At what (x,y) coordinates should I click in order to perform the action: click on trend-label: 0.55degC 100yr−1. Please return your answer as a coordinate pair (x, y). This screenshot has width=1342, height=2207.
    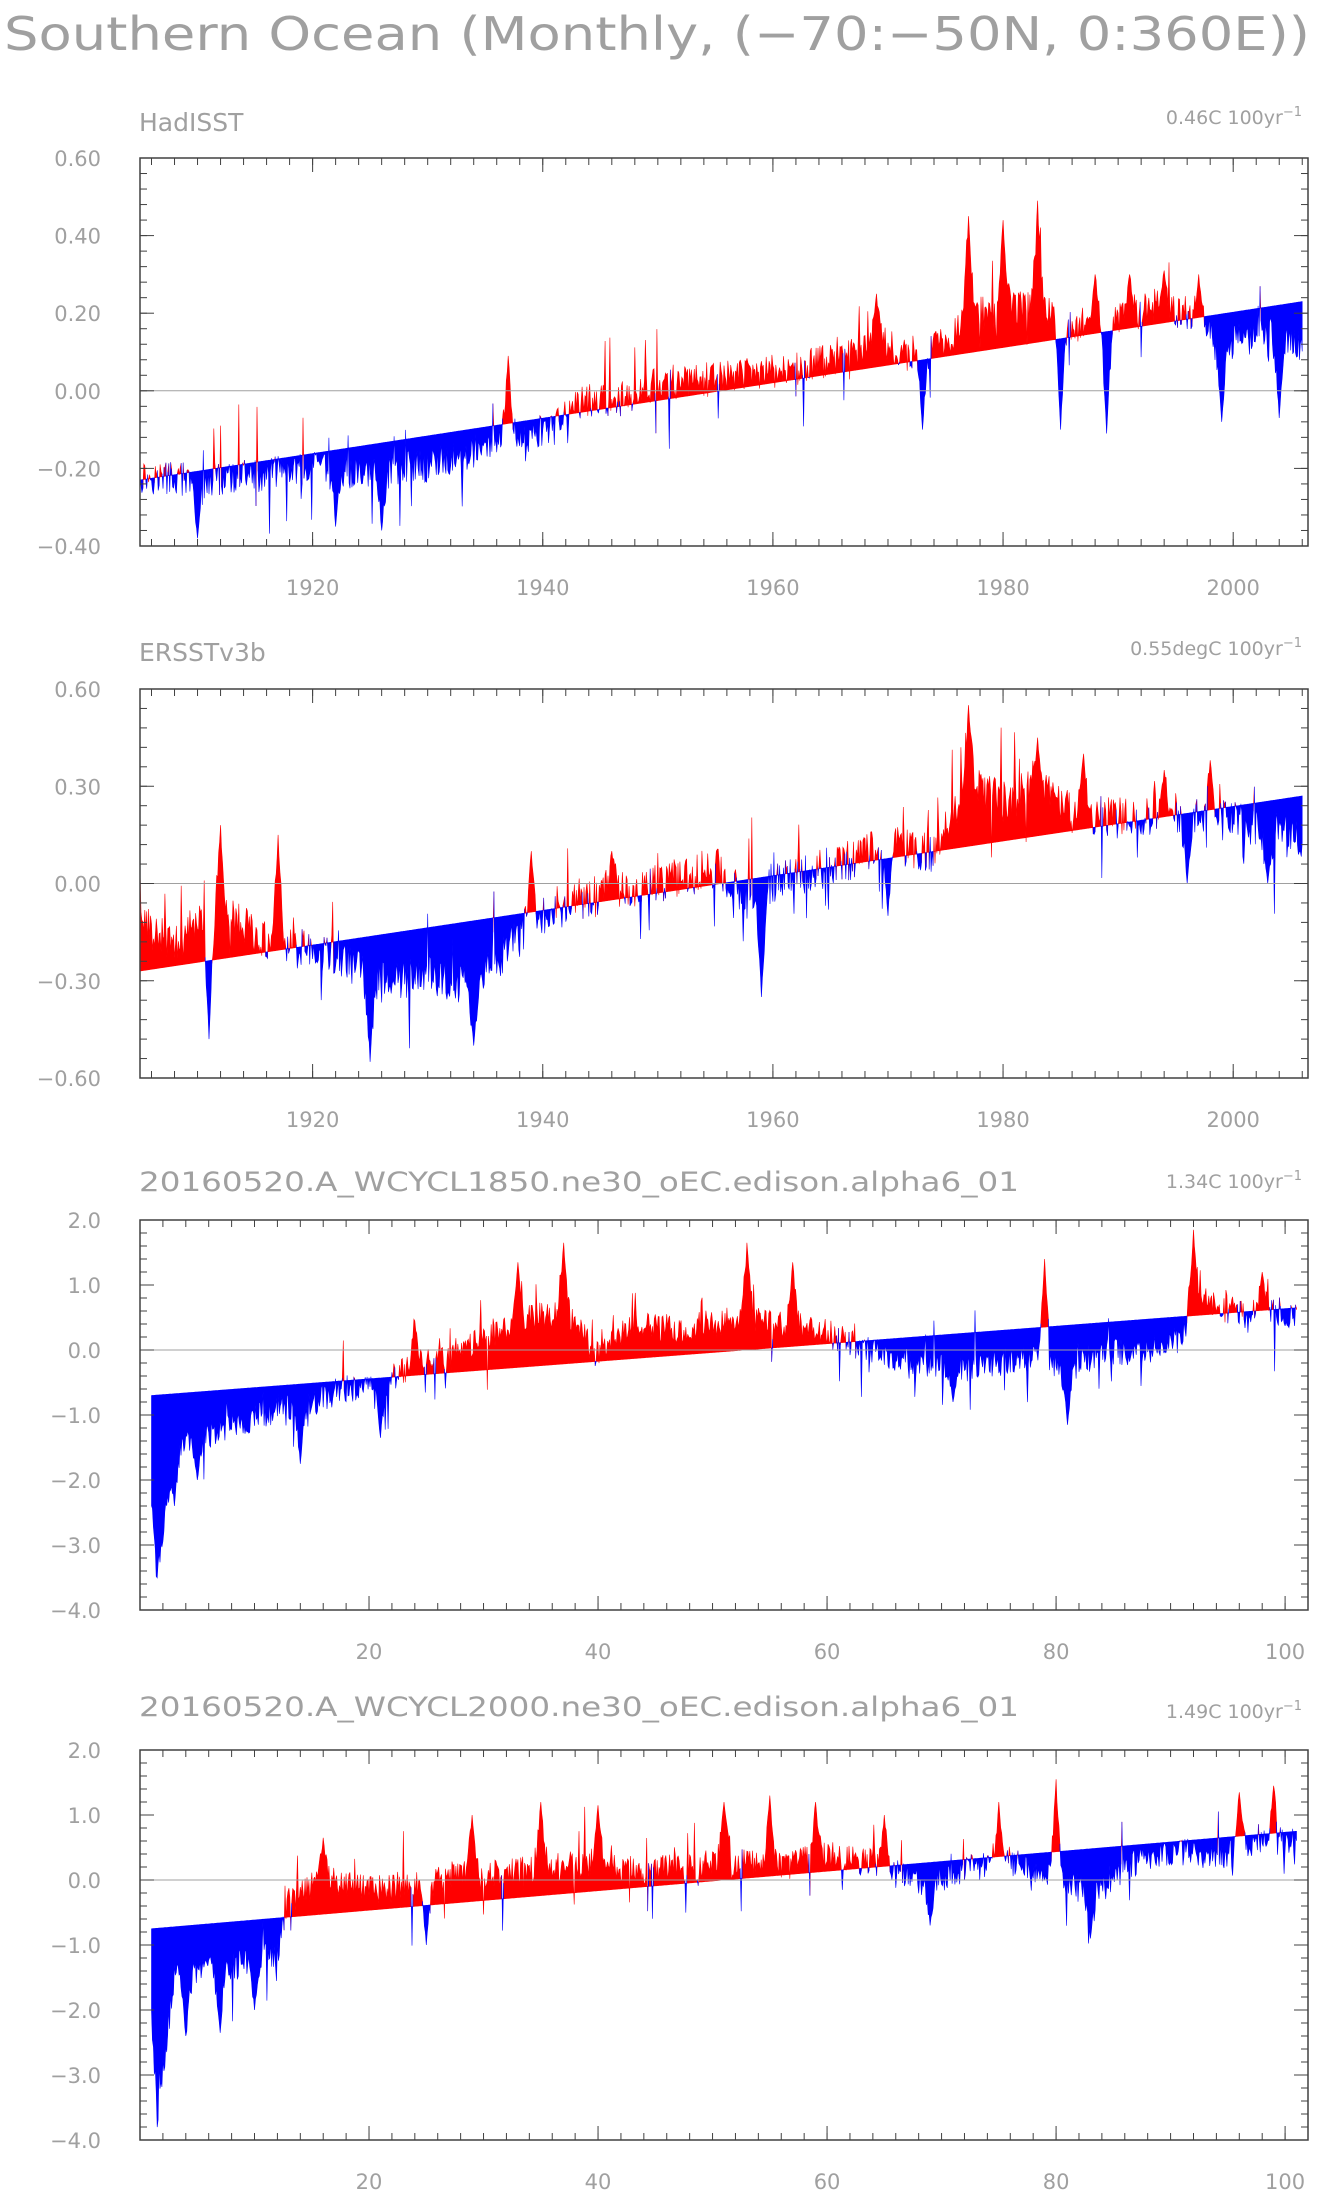
    Looking at the image, I should click on (1216, 648).